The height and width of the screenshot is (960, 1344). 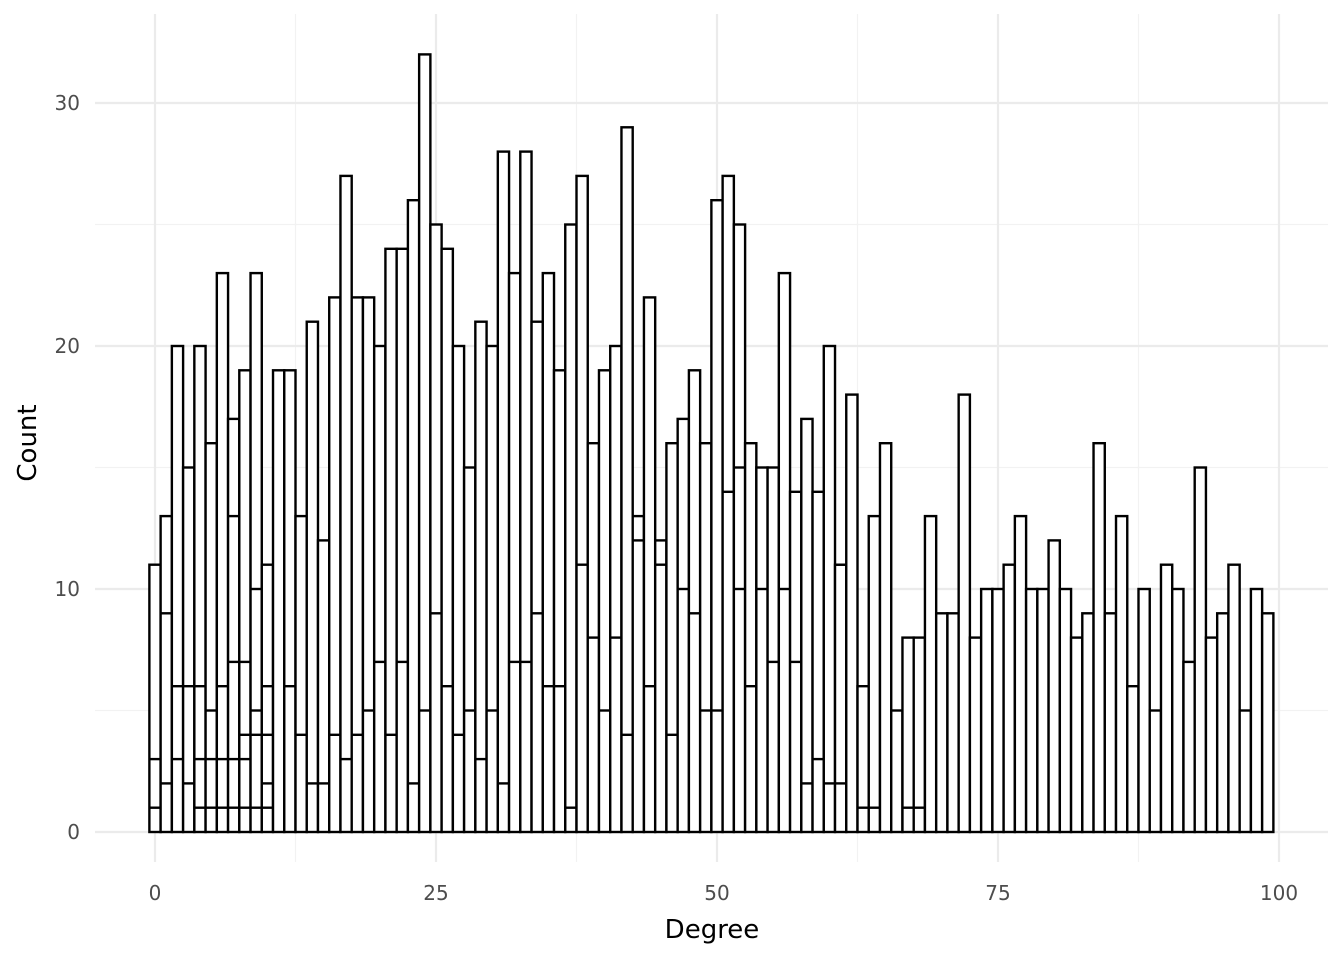 I want to click on x-tick-label: 75, so click(x=997, y=893).